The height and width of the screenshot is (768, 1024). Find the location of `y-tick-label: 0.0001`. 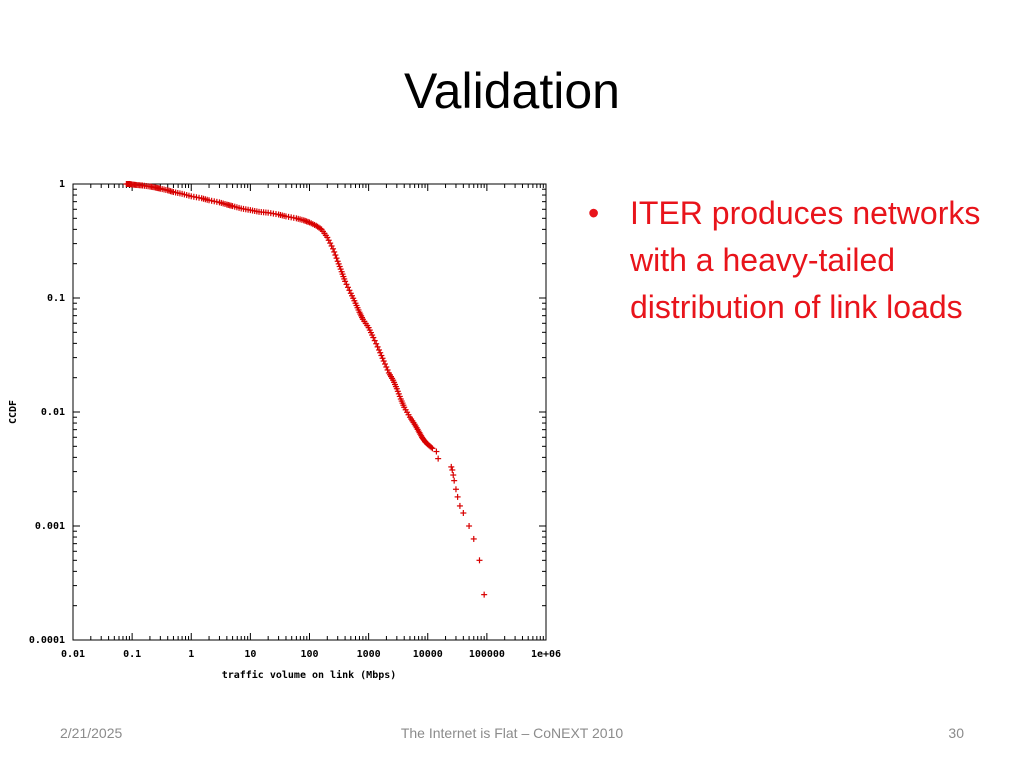

y-tick-label: 0.0001 is located at coordinates (47, 640).